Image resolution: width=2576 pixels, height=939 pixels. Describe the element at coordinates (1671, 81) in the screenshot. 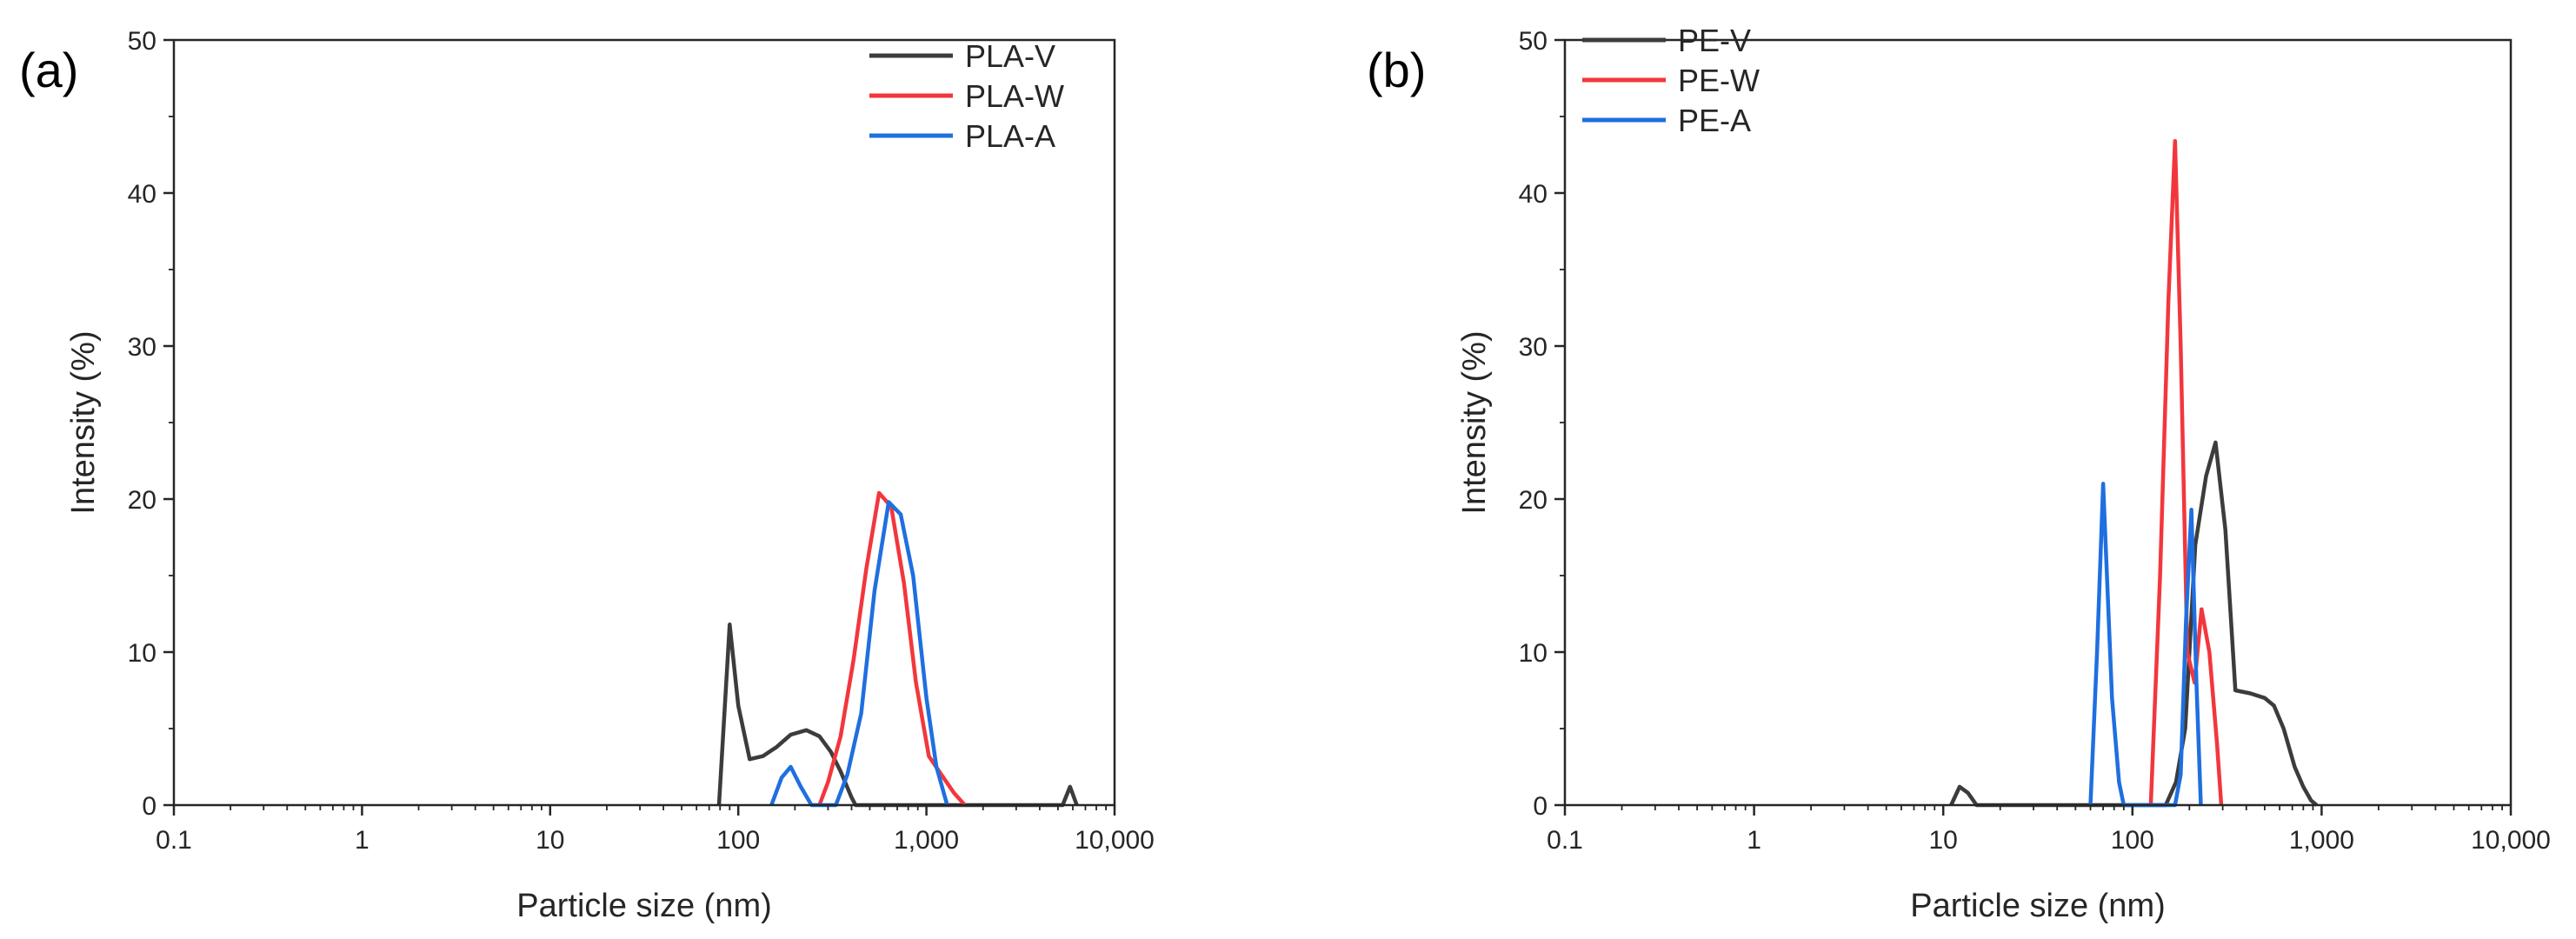

I see `legend: PE-V PE-W PE-A` at that location.